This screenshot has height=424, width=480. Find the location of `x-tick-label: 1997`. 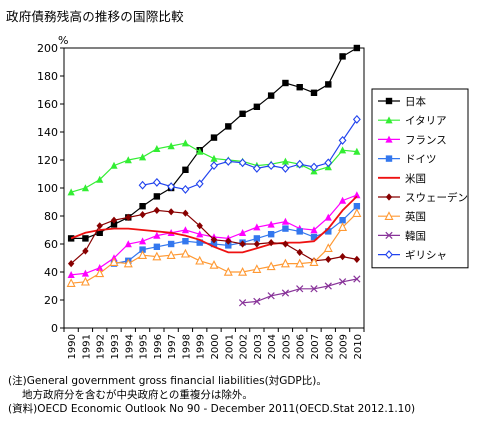

x-tick-label: 1997 is located at coordinates (172, 346).